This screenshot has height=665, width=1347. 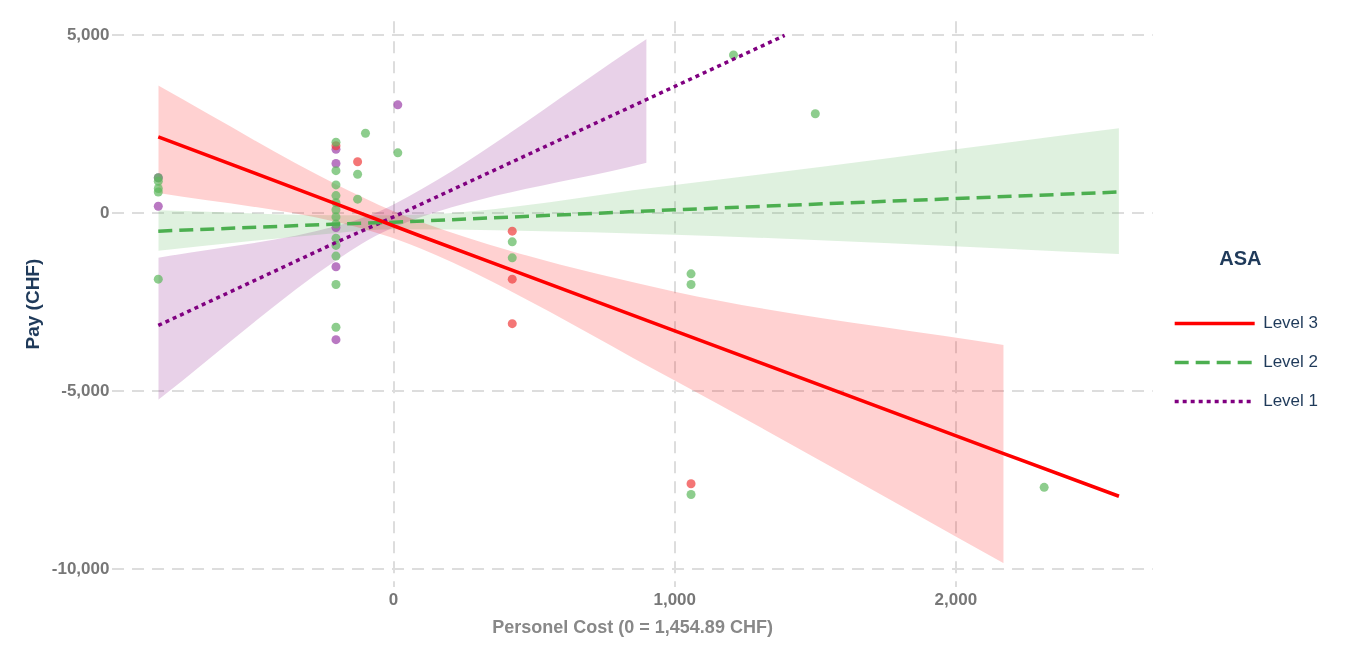 What do you see at coordinates (956, 599) in the screenshot?
I see `x-tick-label: 2,000` at bounding box center [956, 599].